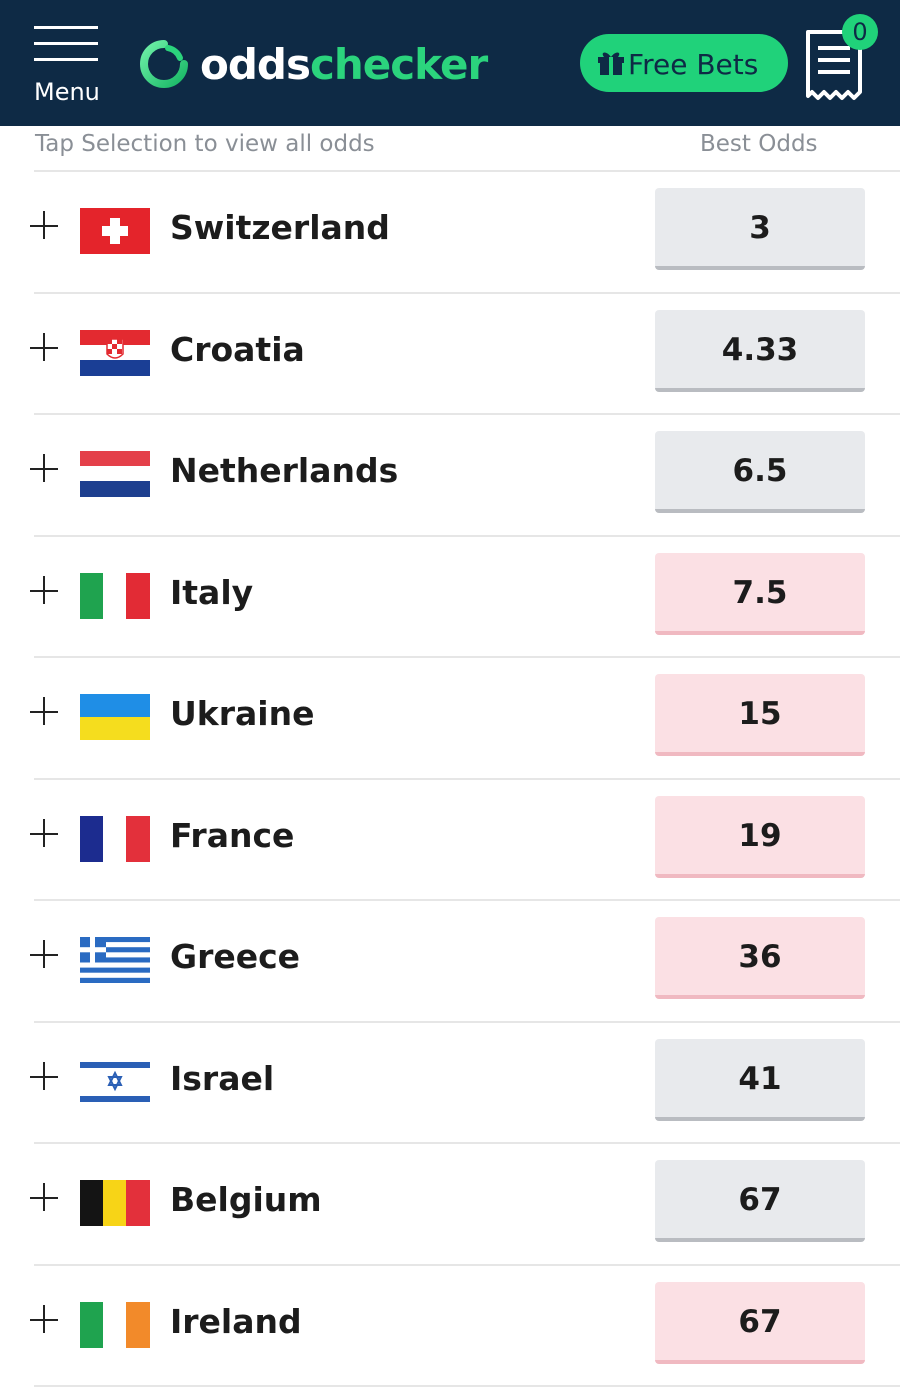 This screenshot has width=900, height=1387. I want to click on selection-name: Greece, so click(235, 956).